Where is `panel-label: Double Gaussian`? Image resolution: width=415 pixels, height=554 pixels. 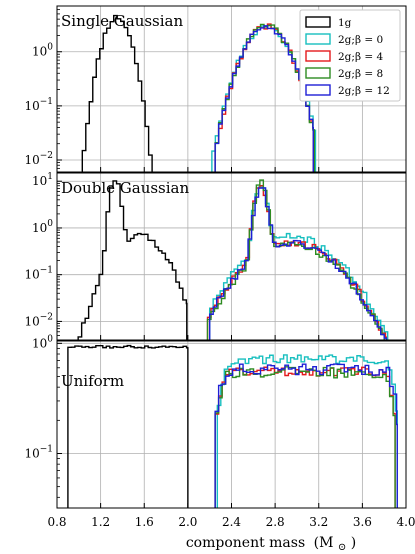 panel-label: Double Gaussian is located at coordinates (125, 188).